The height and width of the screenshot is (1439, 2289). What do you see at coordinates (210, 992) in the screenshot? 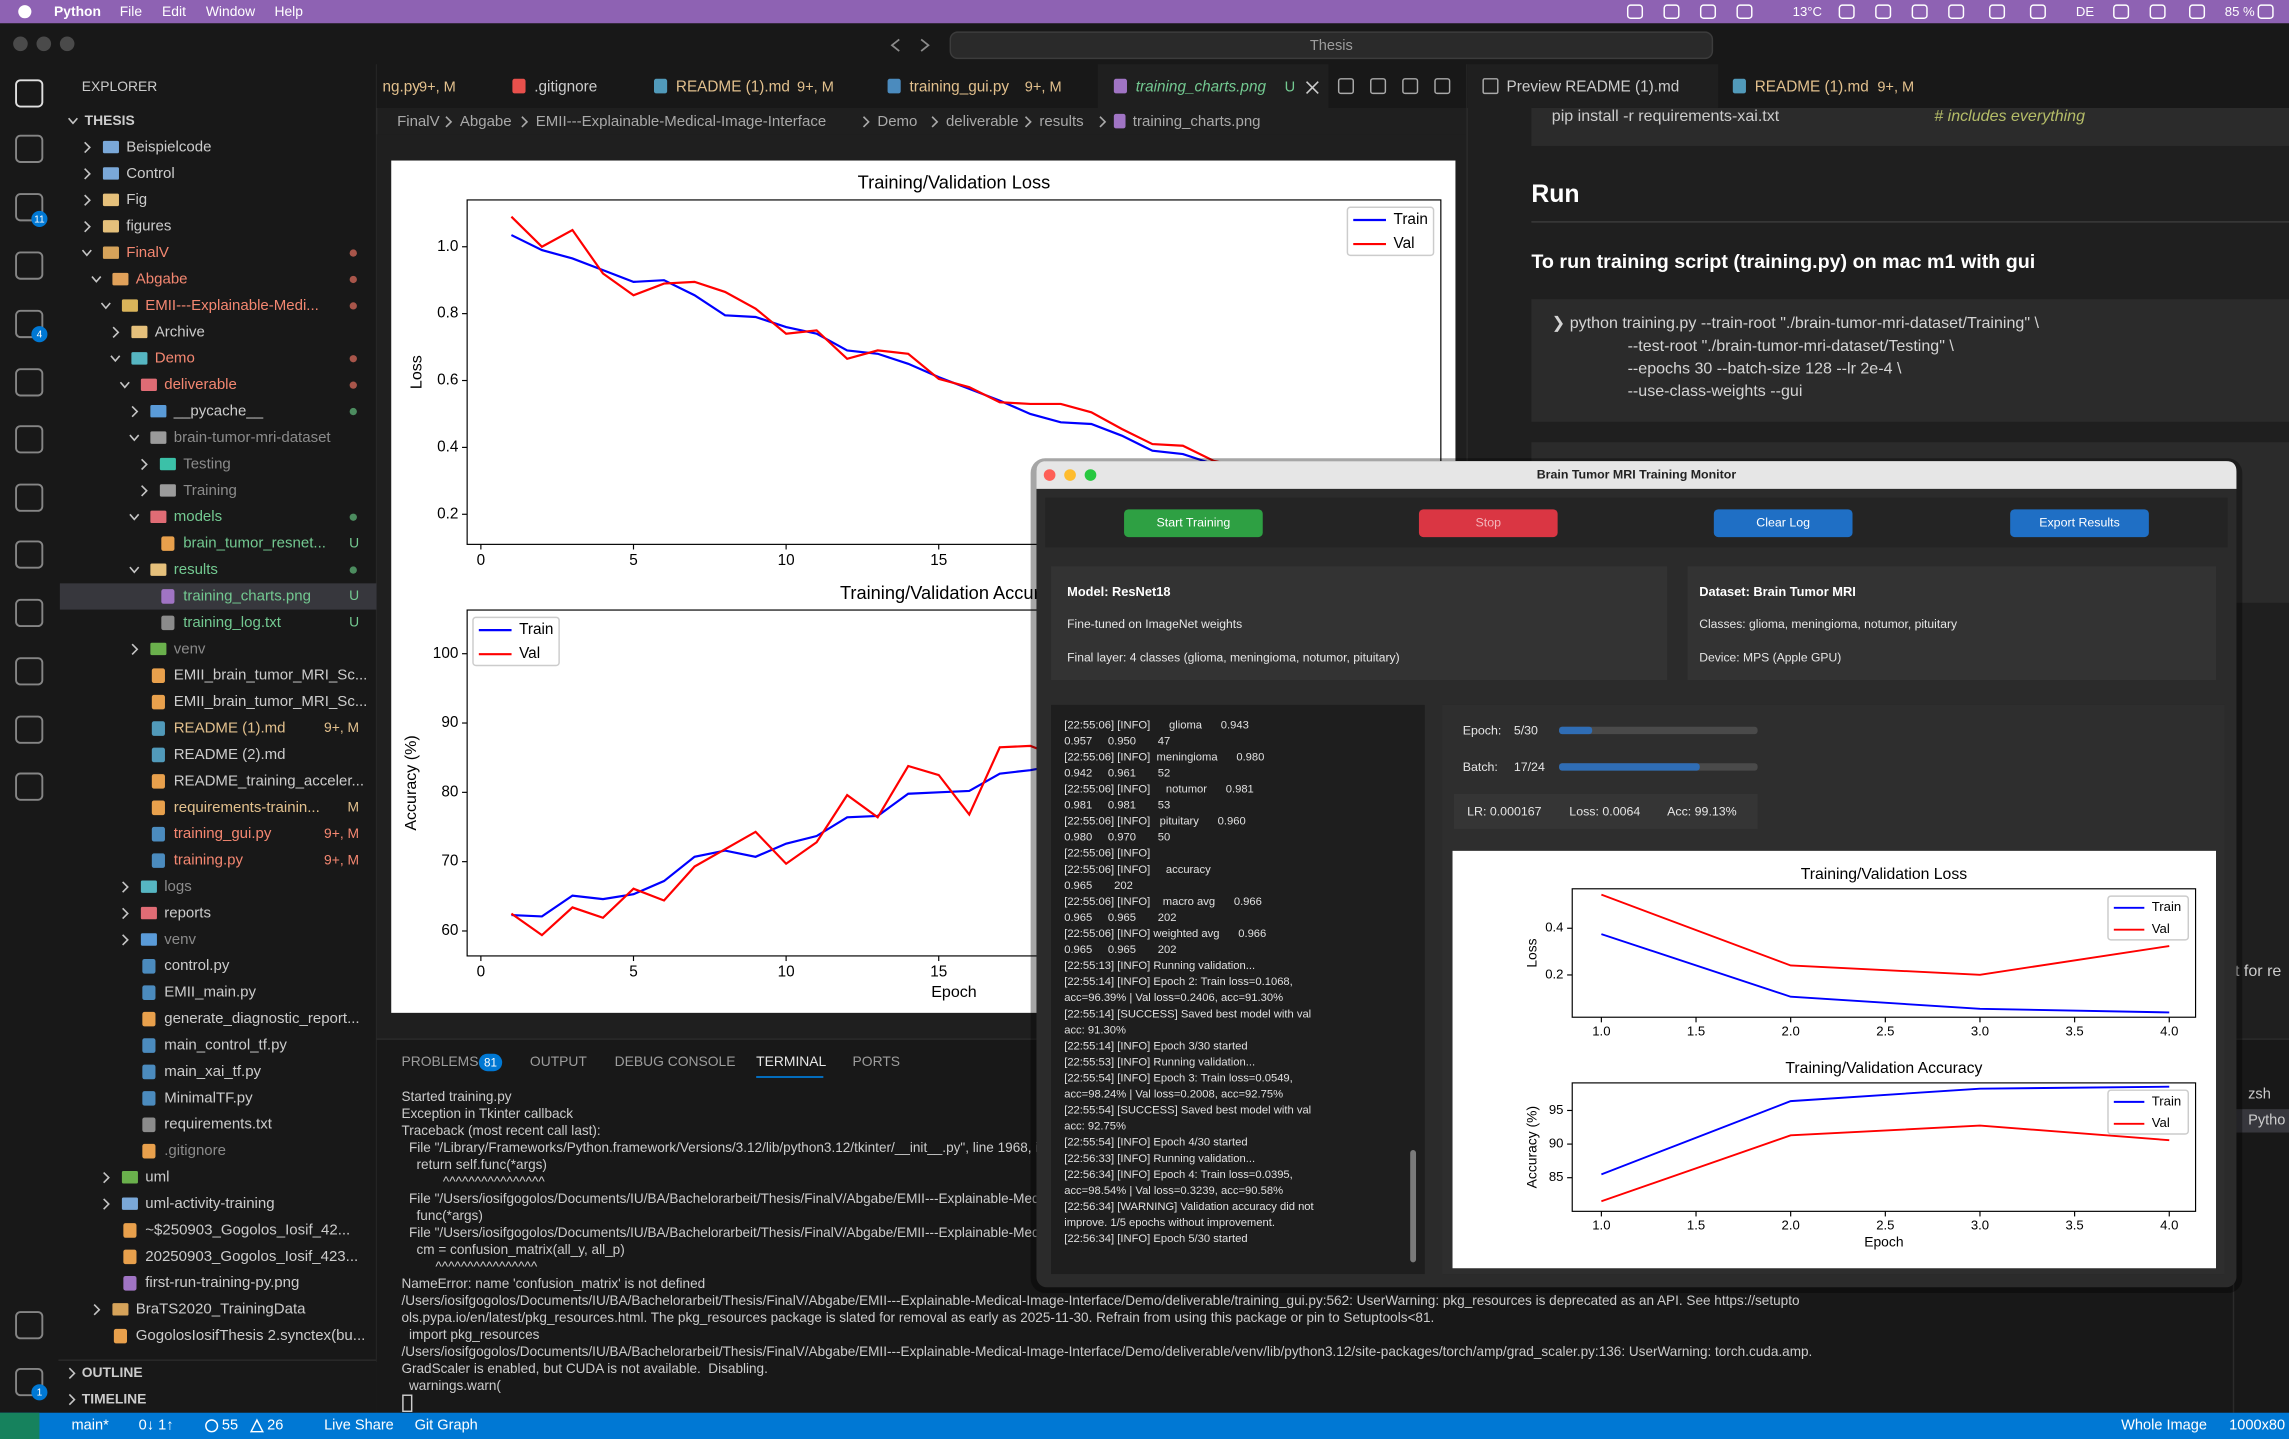
I see `file-label: EMII_main.py` at bounding box center [210, 992].